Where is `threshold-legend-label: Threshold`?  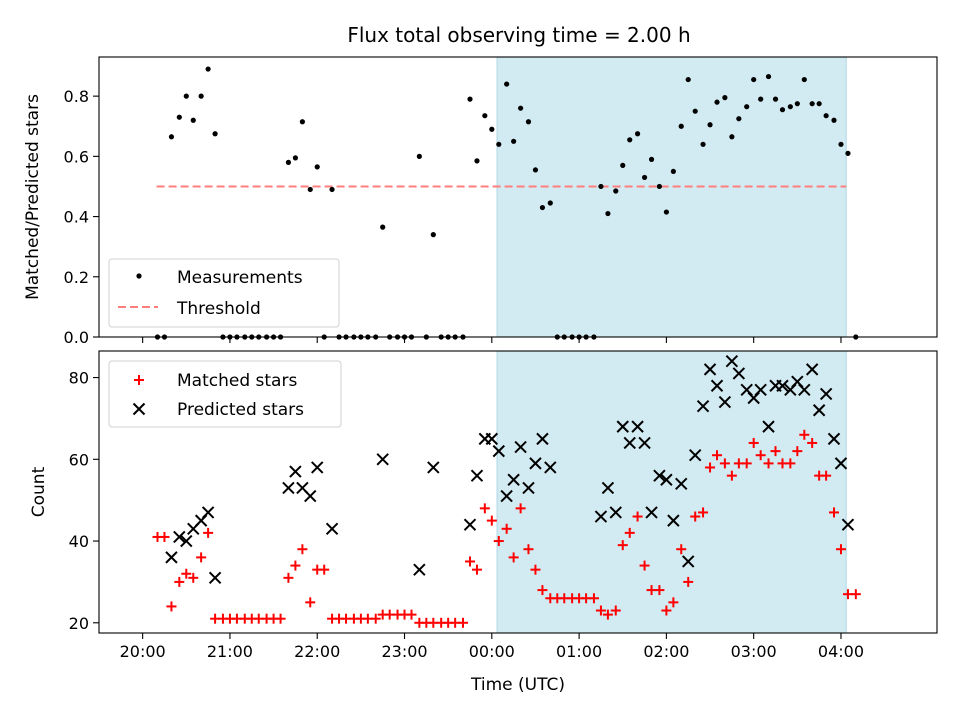
threshold-legend-label: Threshold is located at coordinates (218, 309).